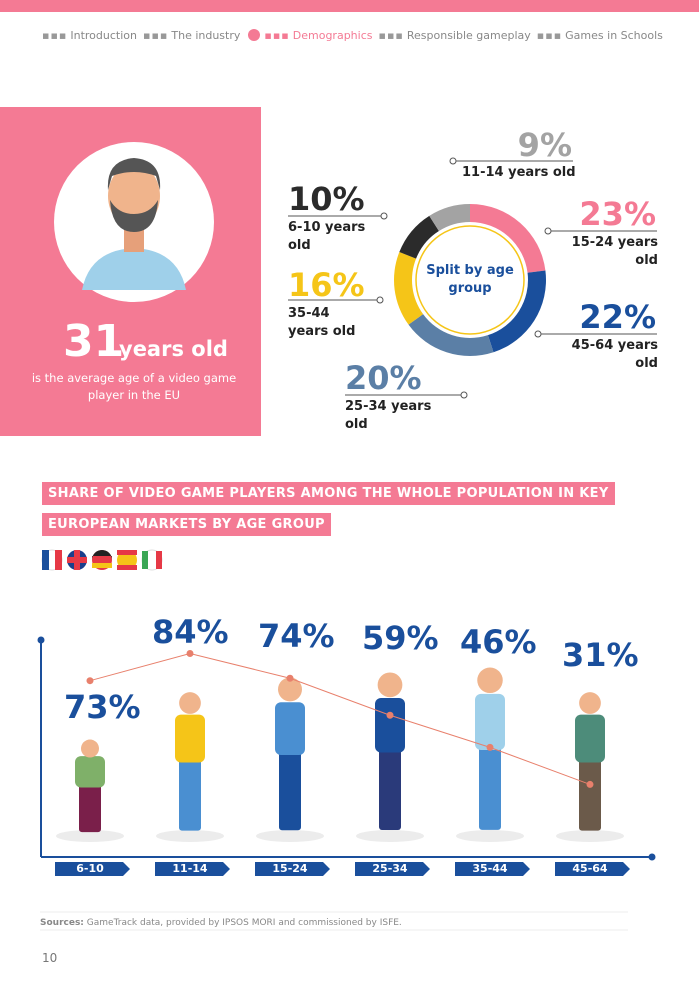  Describe the element at coordinates (206, 35) in the screenshot. I see `nav-item: The industry` at that location.